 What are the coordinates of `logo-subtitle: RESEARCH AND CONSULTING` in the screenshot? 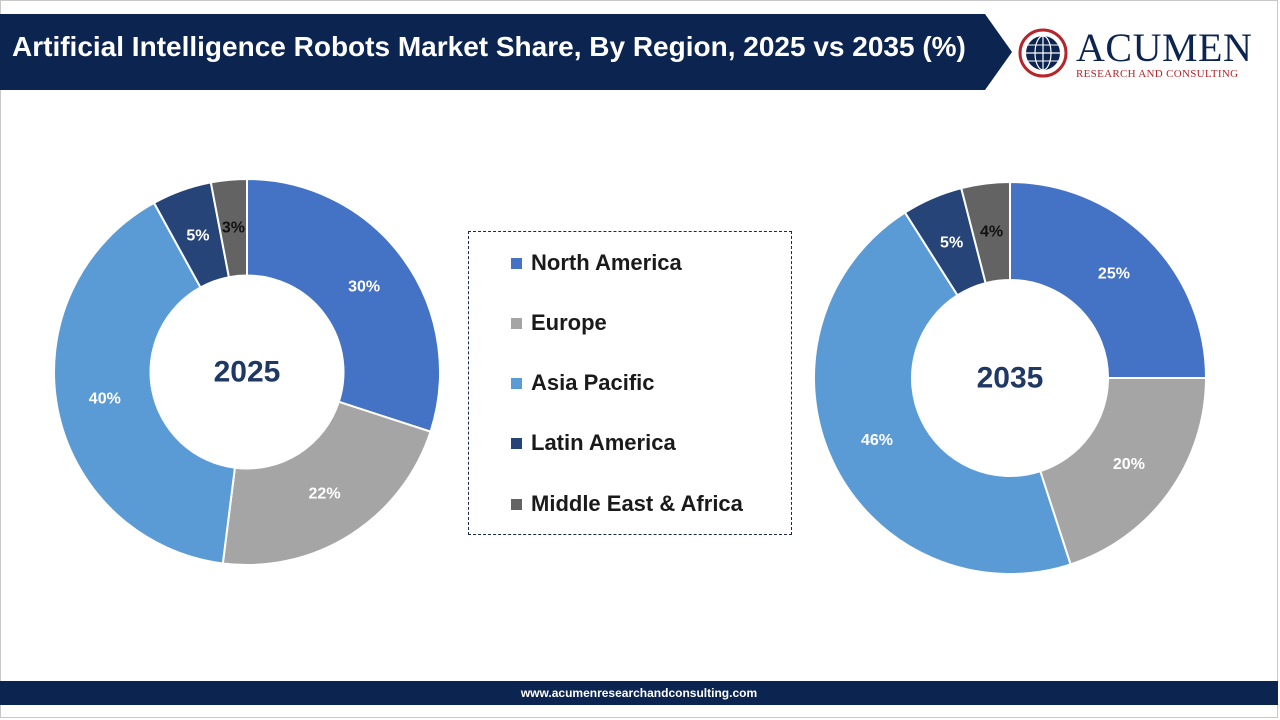 It's located at (1157, 74).